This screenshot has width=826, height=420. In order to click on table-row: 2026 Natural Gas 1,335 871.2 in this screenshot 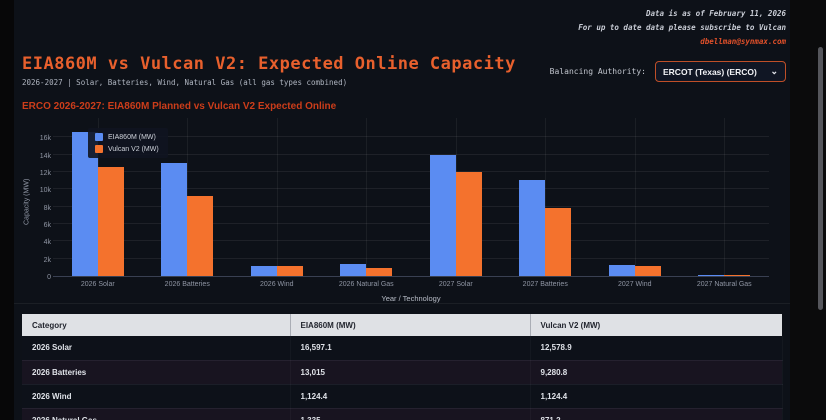, I will do `click(402, 414)`.